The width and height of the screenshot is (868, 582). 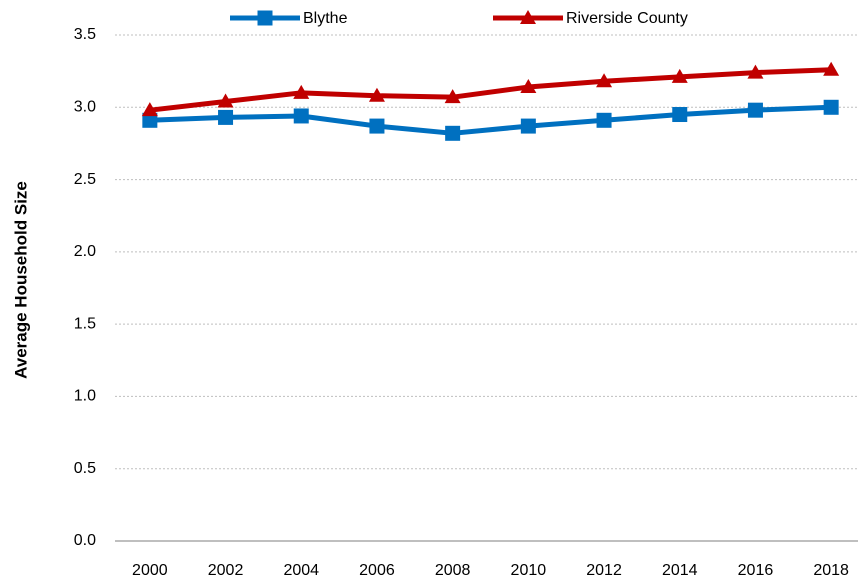 What do you see at coordinates (85, 107) in the screenshot?
I see `y-tick-label: 3.0` at bounding box center [85, 107].